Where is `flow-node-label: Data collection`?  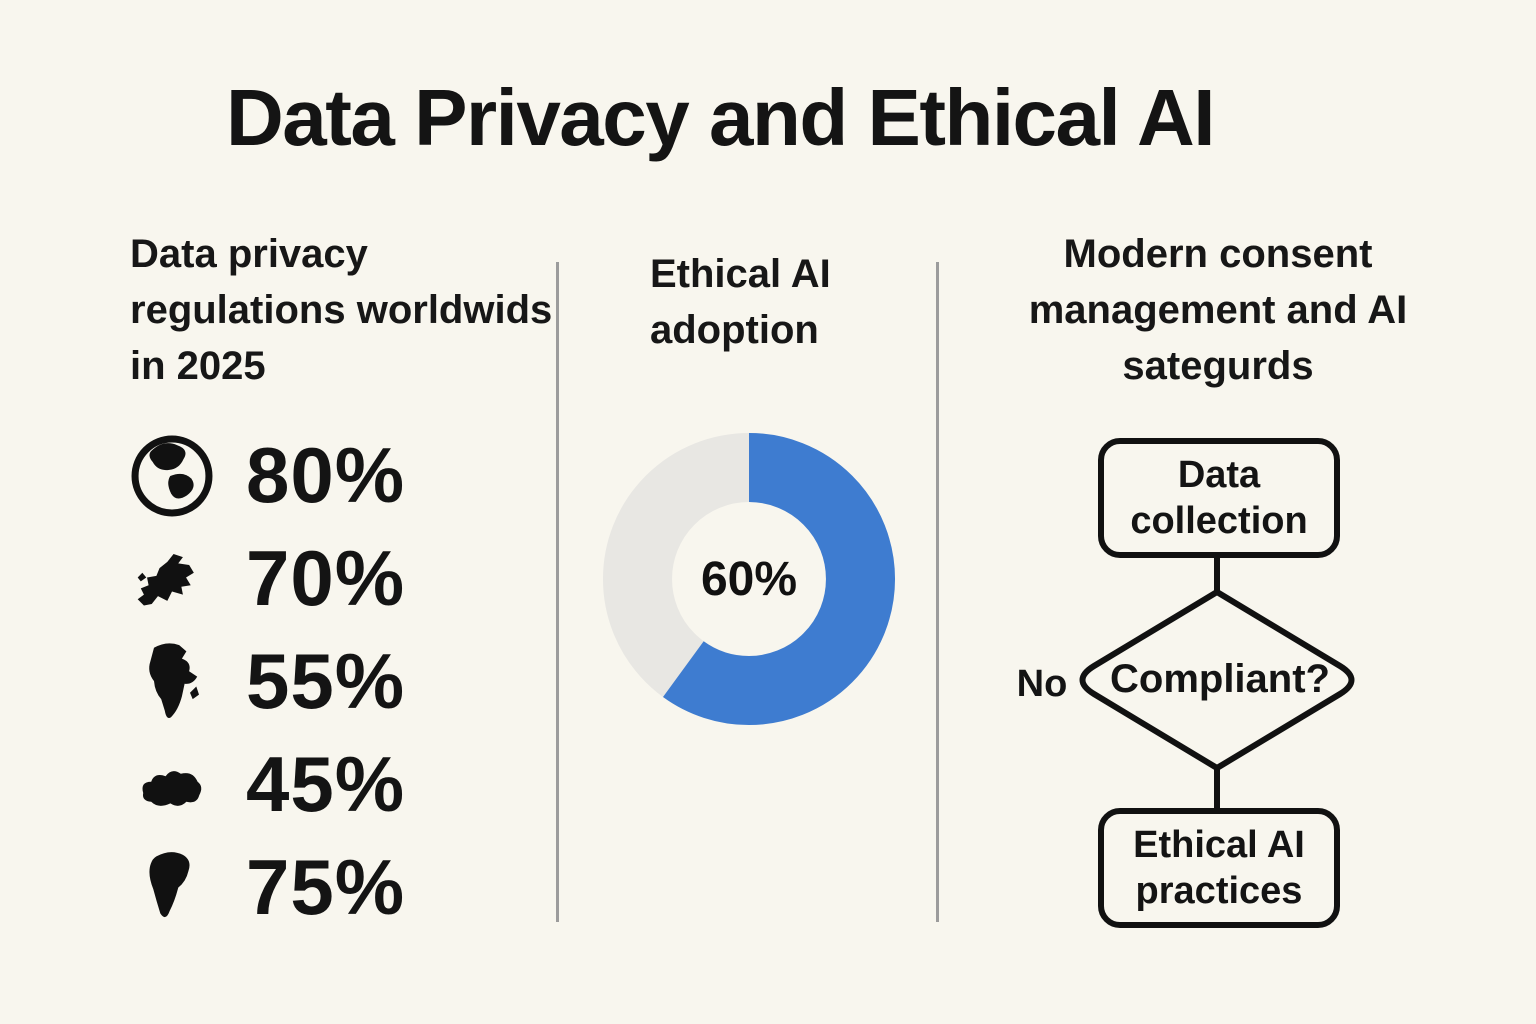 flow-node-label: Data collection is located at coordinates (1219, 497).